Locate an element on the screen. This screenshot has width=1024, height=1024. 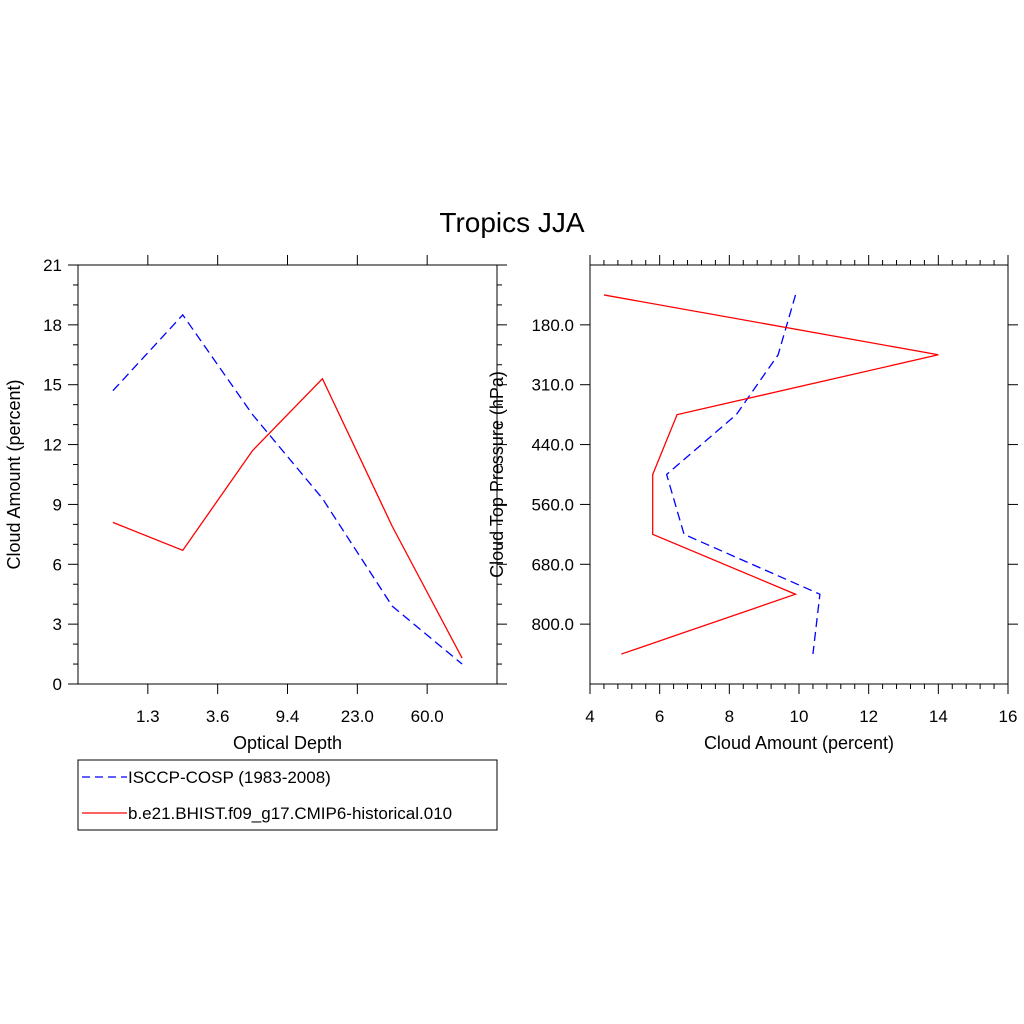
right-y-tick-label: 680.0 is located at coordinates (552, 564).